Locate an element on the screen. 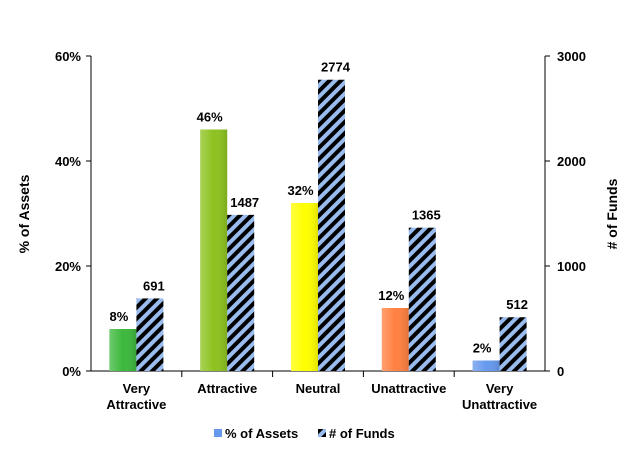 The width and height of the screenshot is (630, 464). legend-label-funds: # of Funds is located at coordinates (362, 433).